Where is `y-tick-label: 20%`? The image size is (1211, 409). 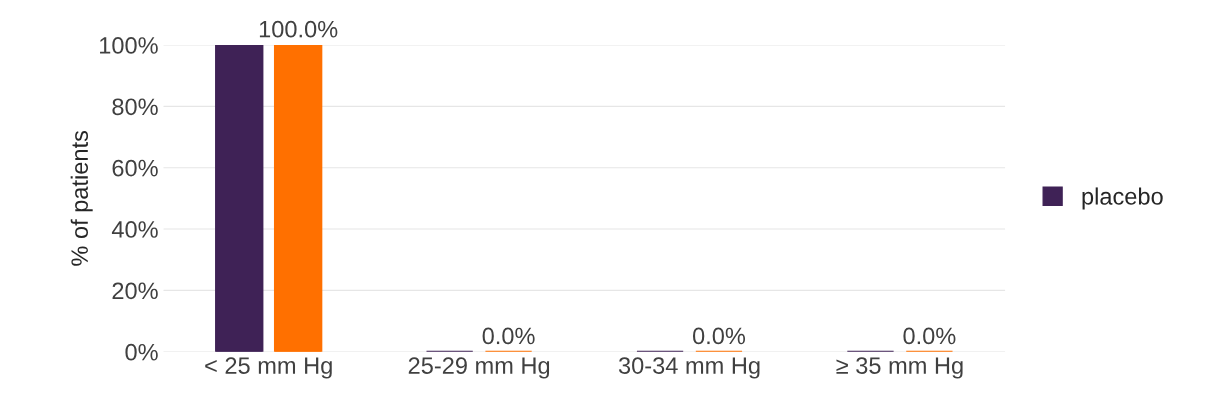 y-tick-label: 20% is located at coordinates (135, 291).